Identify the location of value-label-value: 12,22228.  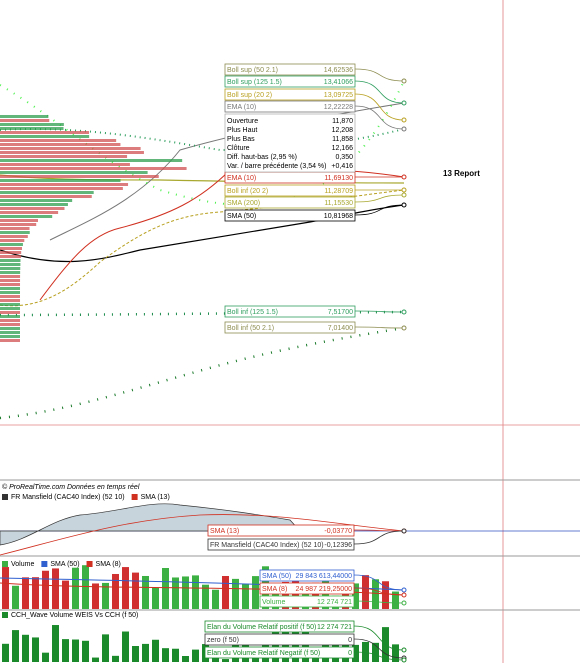
(338, 107).